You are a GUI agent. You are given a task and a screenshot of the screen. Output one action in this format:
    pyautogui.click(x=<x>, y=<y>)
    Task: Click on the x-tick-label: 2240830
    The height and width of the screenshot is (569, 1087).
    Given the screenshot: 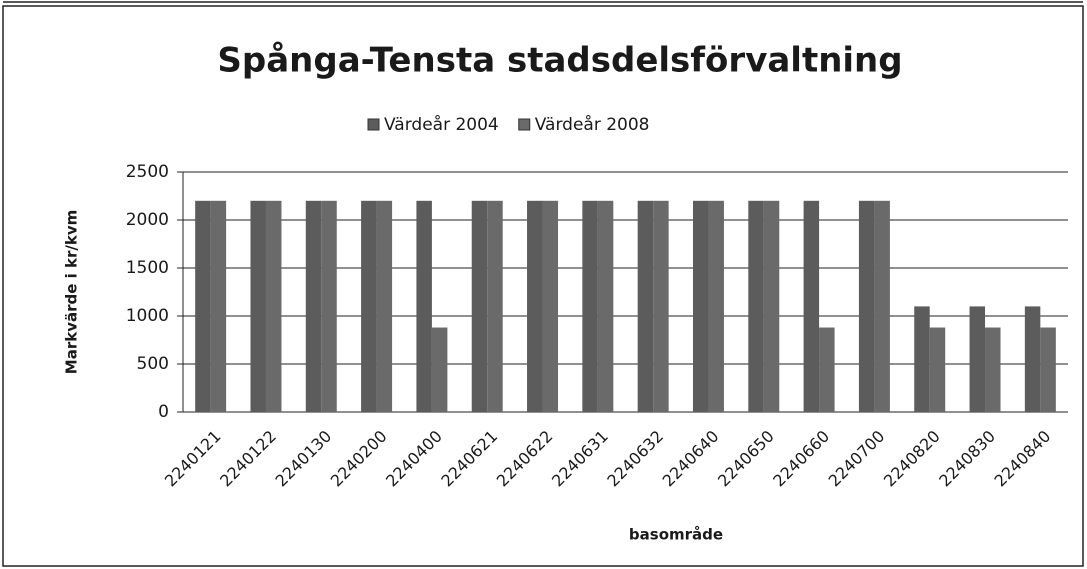 What is the action you would take?
    pyautogui.click(x=967, y=459)
    